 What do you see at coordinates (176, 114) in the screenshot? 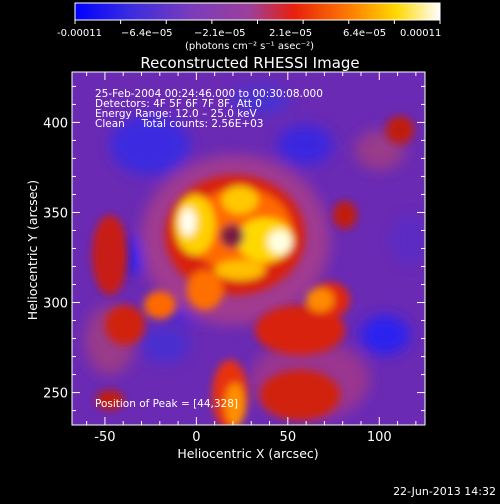
I see `annotation-energy-range: Energy Range: 12.0 – 25.0 keV` at bounding box center [176, 114].